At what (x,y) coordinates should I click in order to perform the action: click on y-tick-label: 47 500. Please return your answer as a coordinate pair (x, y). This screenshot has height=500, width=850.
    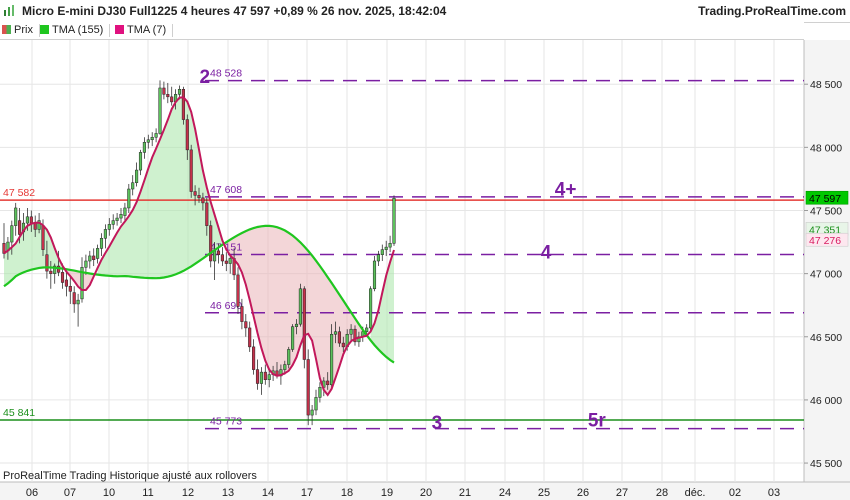
    Looking at the image, I should click on (826, 211).